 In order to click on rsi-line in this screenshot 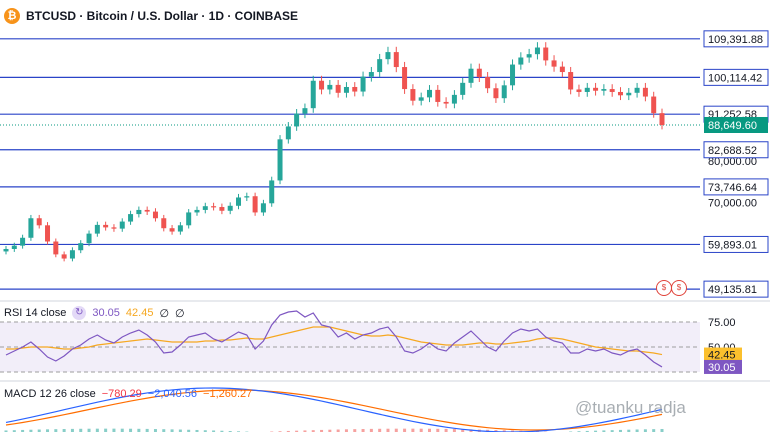, I will do `click(334, 339)`.